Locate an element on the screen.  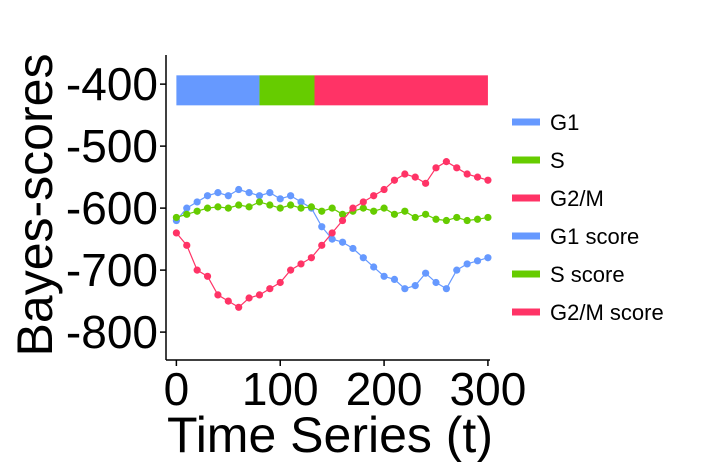
y-tick-label: -600 is located at coordinates (112, 208).